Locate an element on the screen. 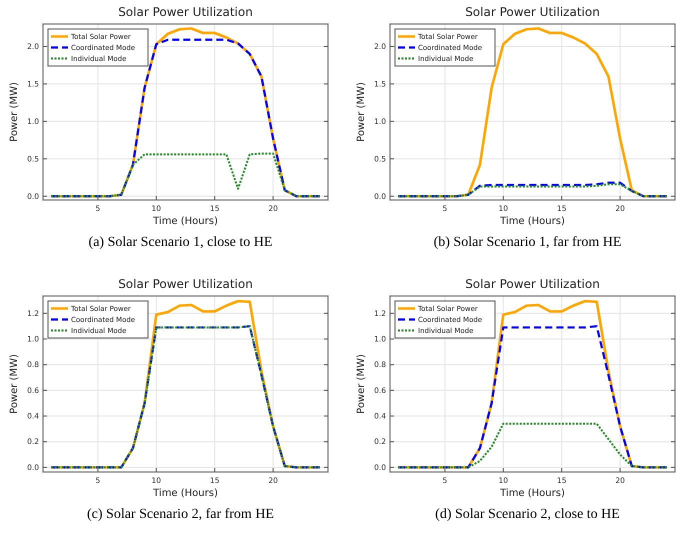 Image resolution: width=694 pixels, height=538 pixels. text: (a) Solar Scenario 1, close to HE is located at coordinates (180, 242).